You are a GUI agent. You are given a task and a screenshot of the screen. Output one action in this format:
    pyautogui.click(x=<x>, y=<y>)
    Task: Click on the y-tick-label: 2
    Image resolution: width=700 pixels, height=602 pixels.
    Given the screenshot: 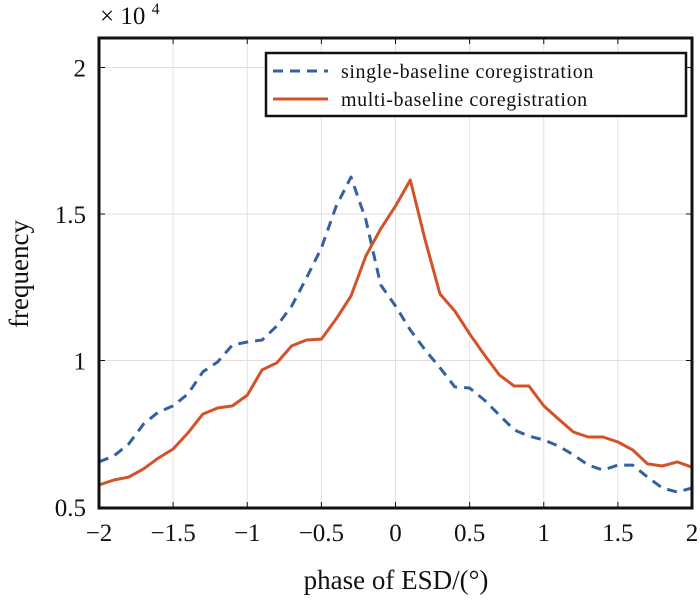 What is the action you would take?
    pyautogui.click(x=80, y=69)
    